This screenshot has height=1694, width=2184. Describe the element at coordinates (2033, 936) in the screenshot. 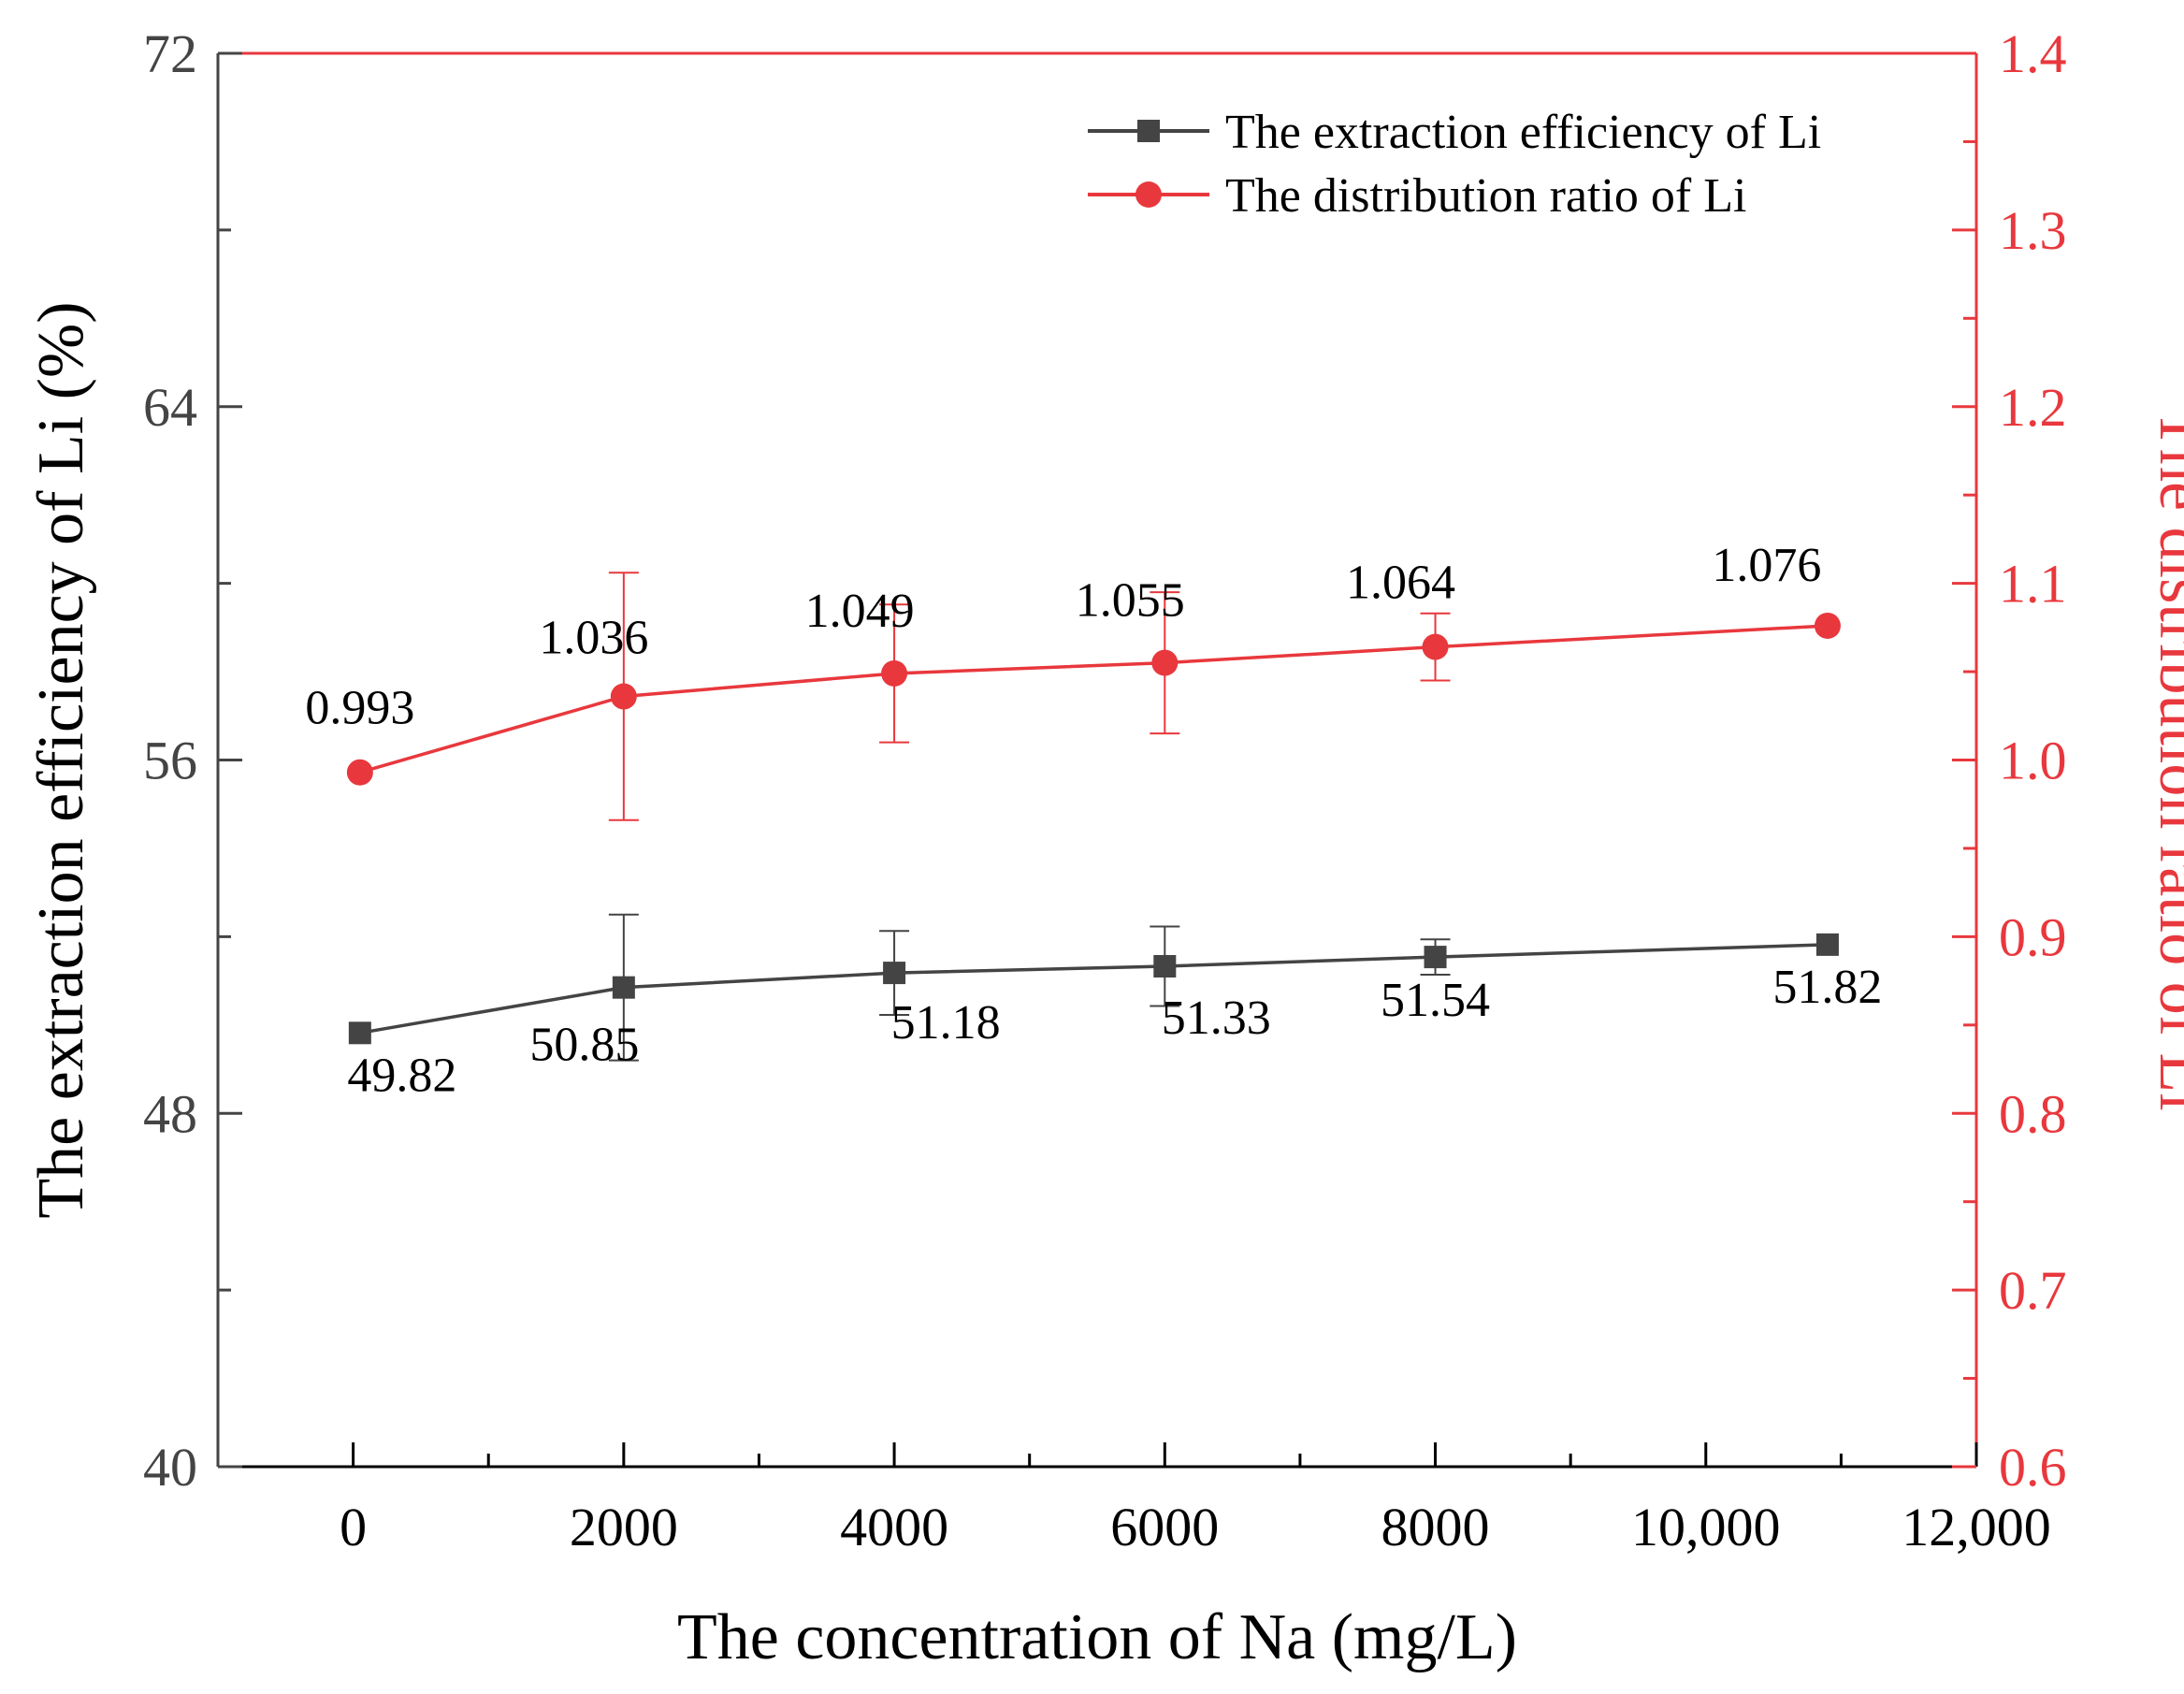

I see `y-right-tick-label: 0.9` at that location.